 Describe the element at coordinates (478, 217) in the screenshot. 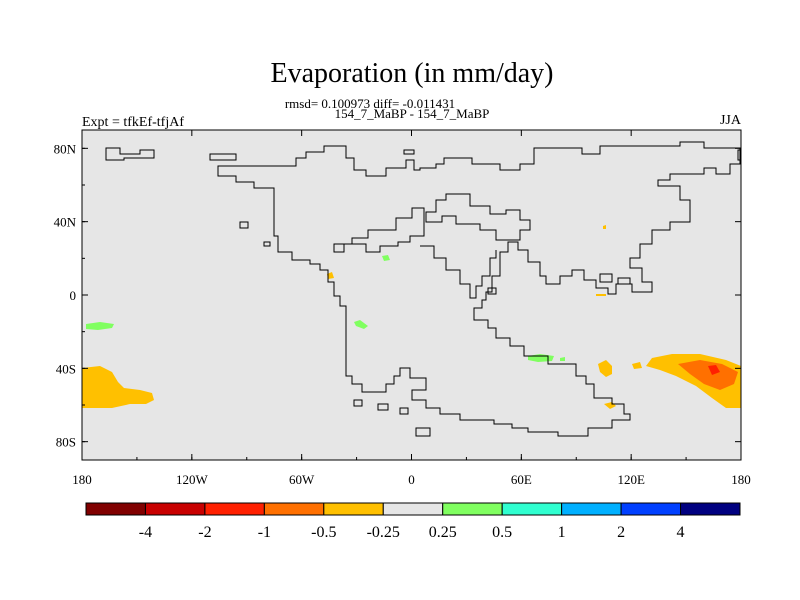

I see `coastline-inner-sea-north` at that location.